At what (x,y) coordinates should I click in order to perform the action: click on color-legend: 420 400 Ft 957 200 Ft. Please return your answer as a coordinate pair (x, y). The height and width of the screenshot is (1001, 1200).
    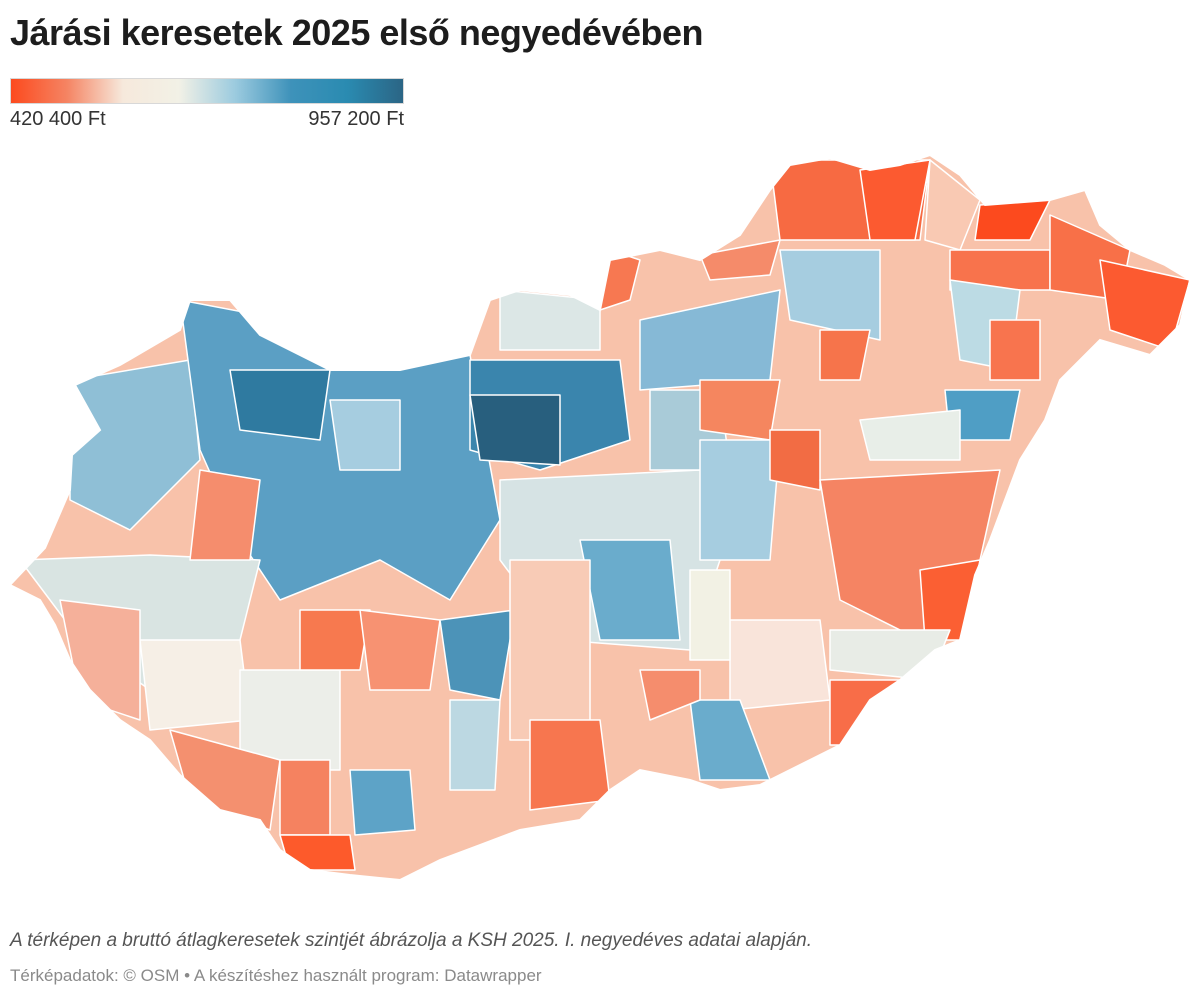
    Looking at the image, I should click on (207, 104).